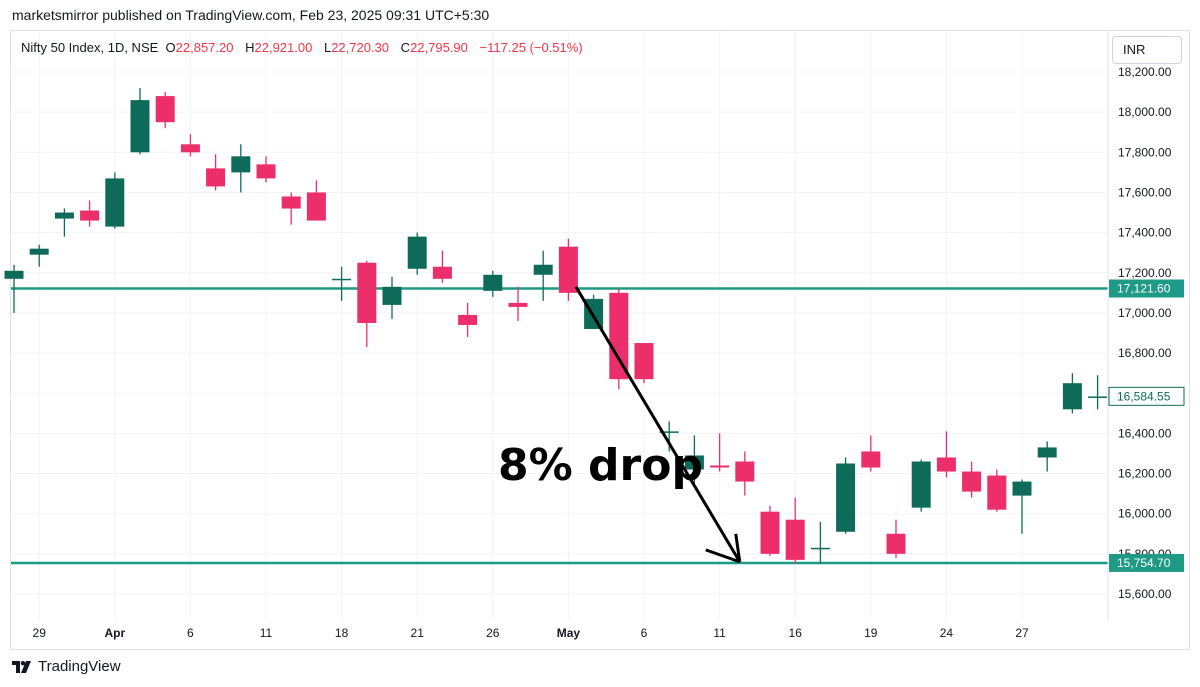 Image resolution: width=1200 pixels, height=687 pixels. I want to click on tradingview-logo-icon, so click(21, 666).